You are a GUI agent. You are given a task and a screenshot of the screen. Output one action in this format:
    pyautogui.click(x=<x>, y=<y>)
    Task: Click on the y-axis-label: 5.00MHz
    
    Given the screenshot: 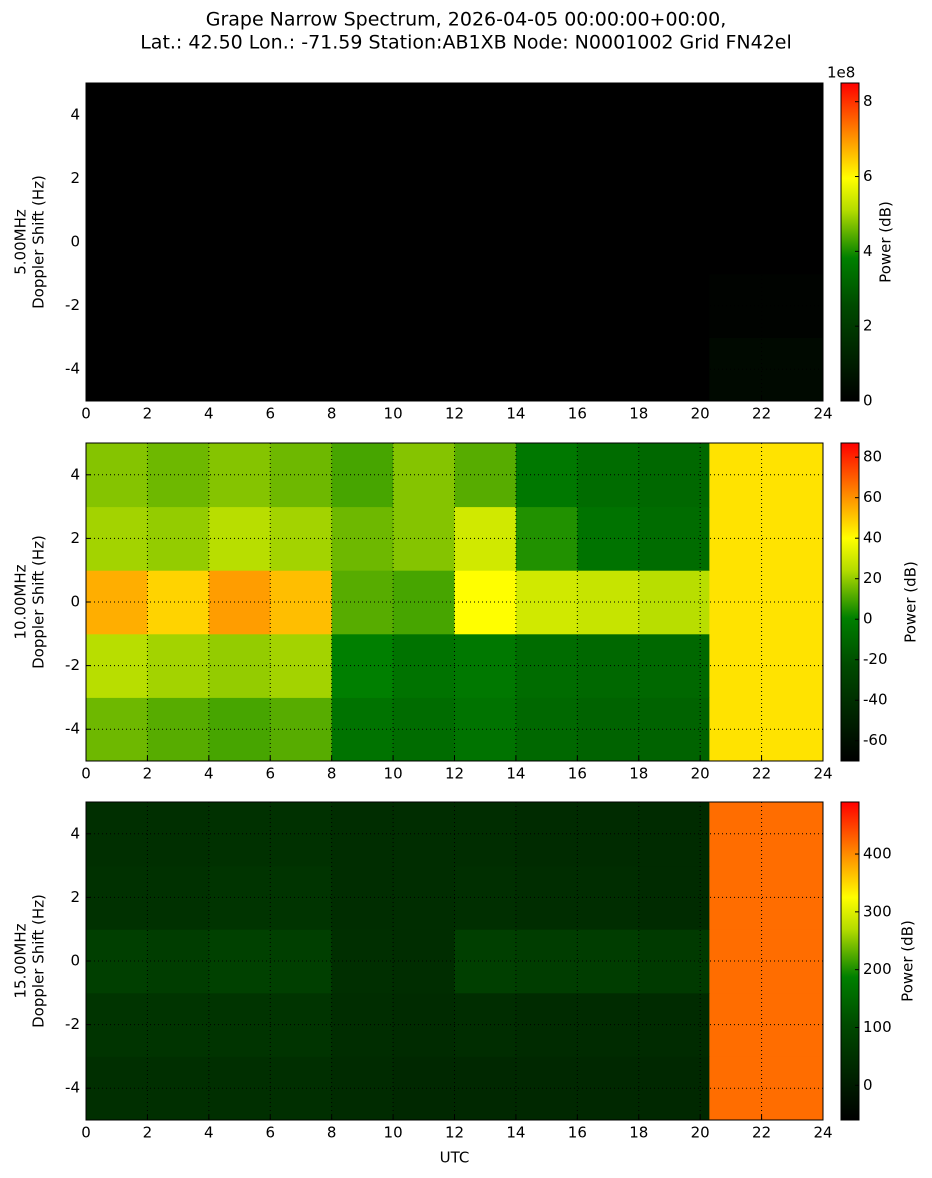 What is the action you would take?
    pyautogui.click(x=21, y=242)
    